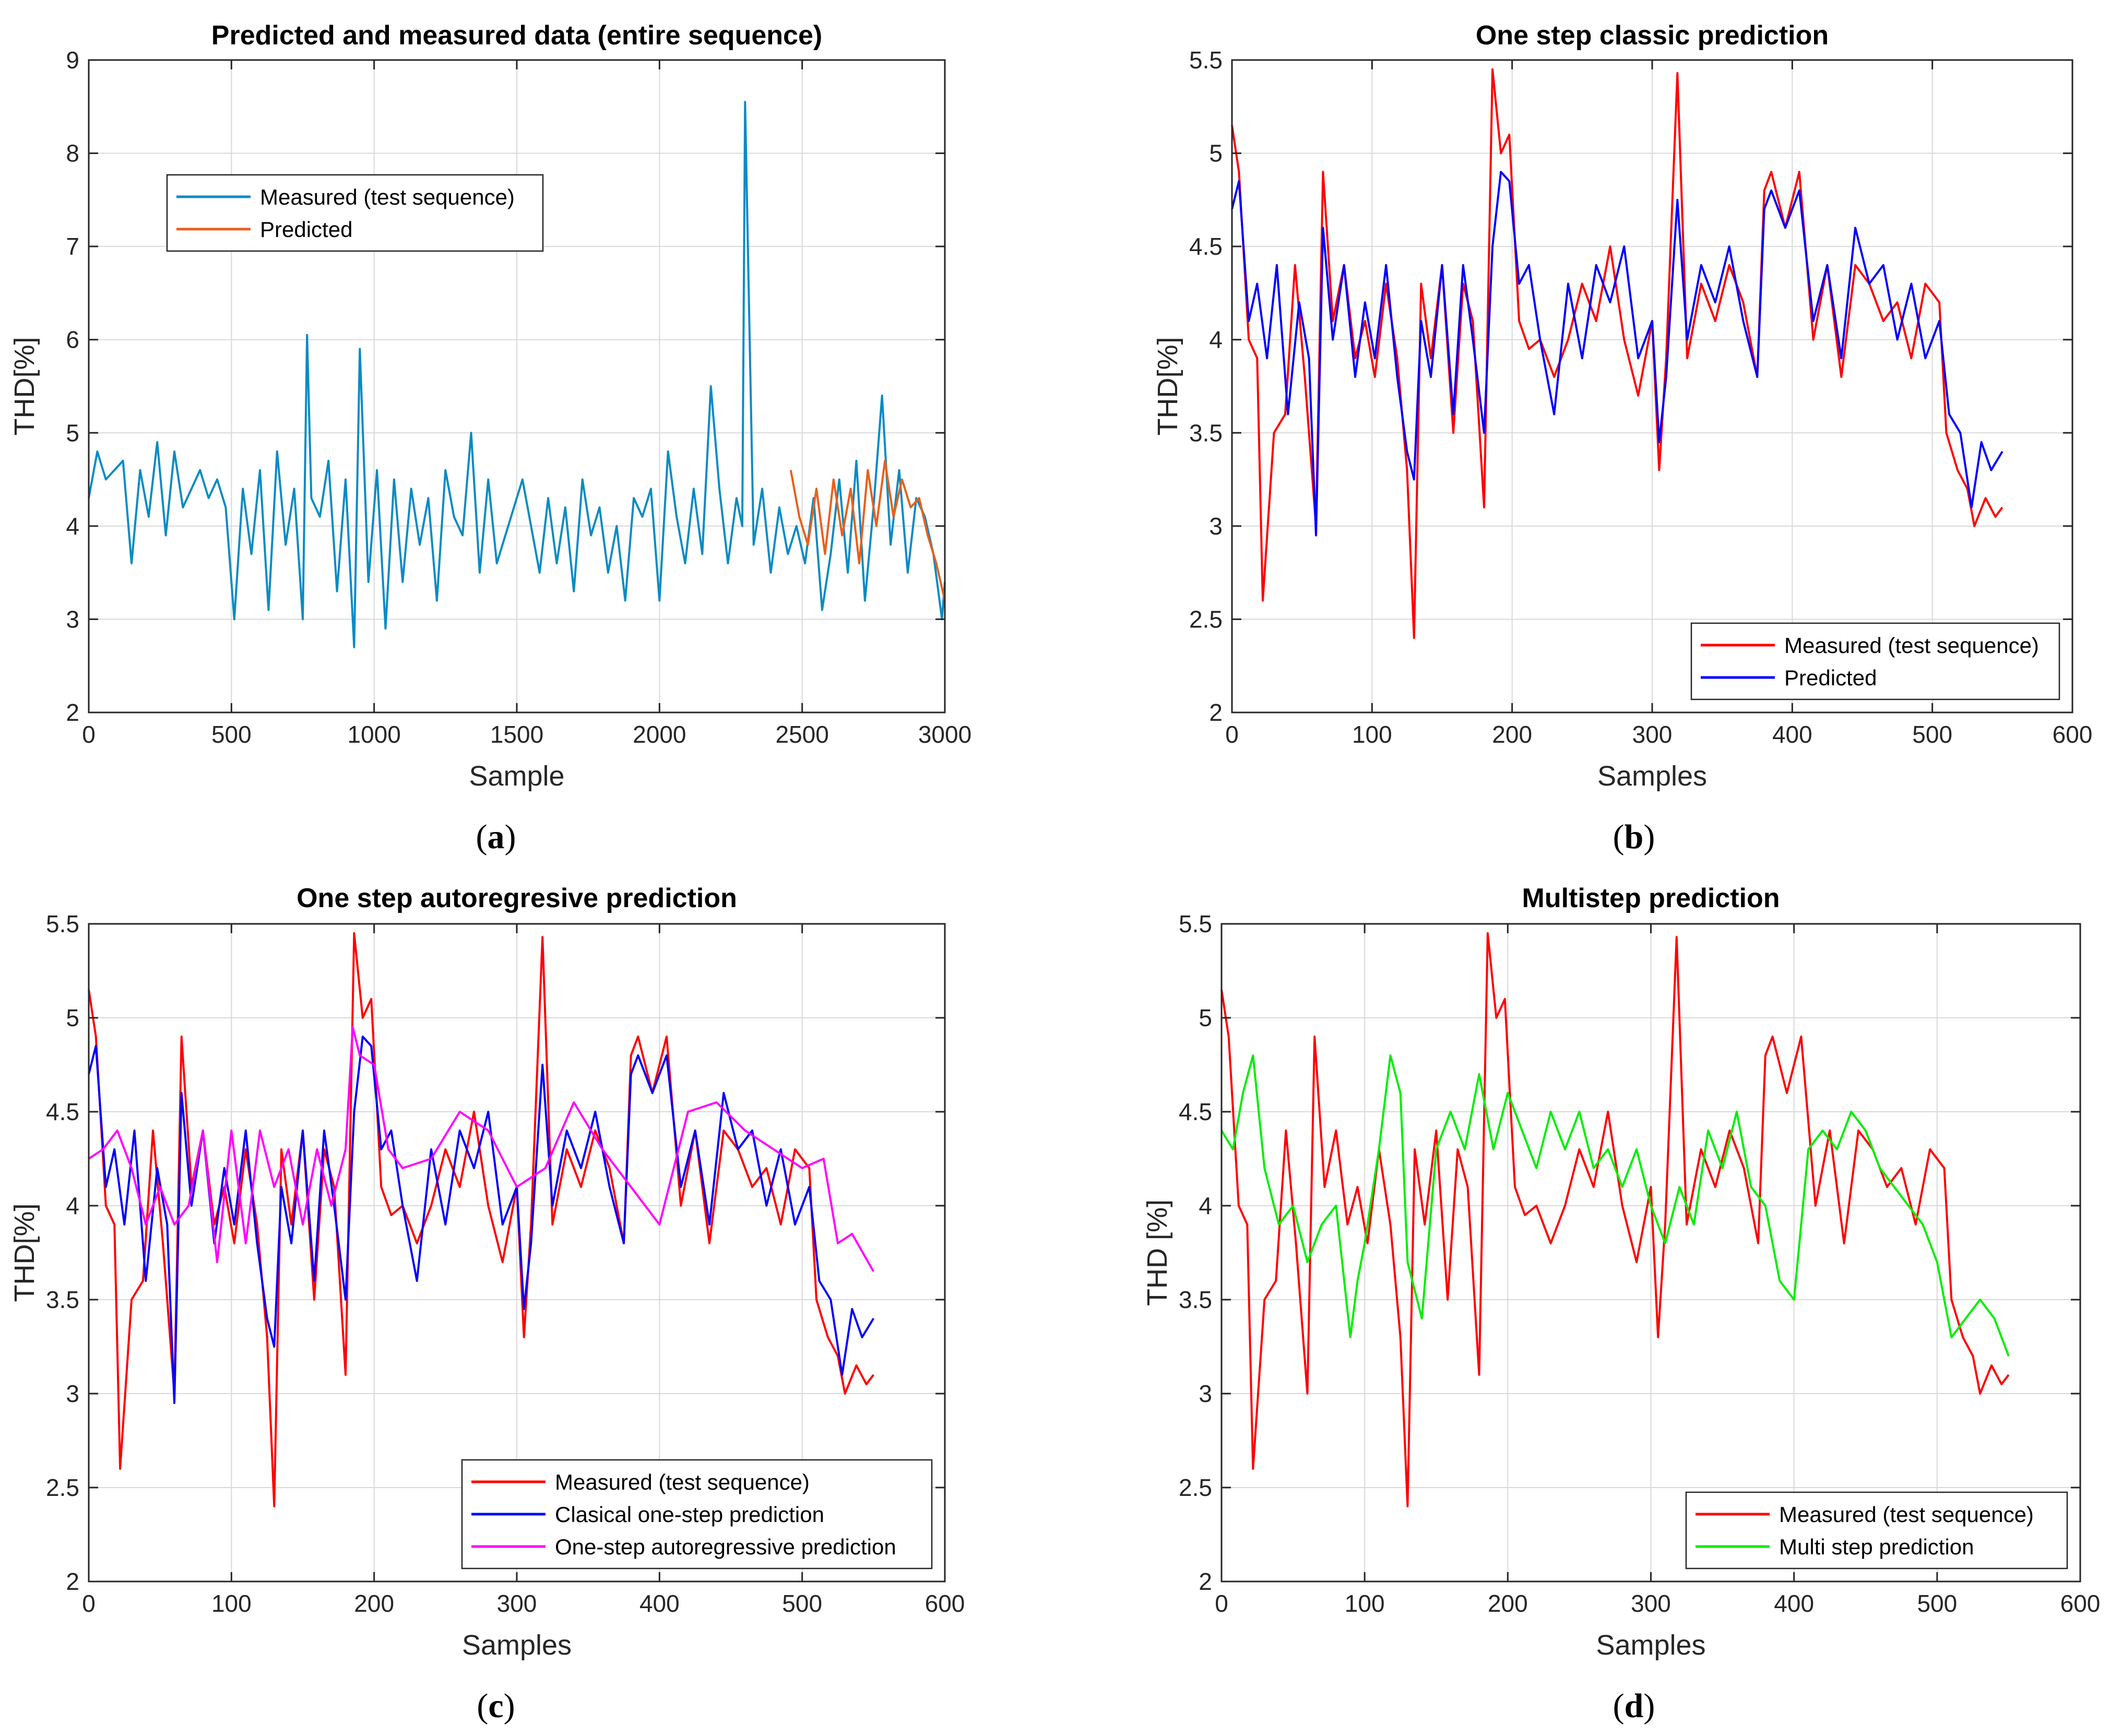 This screenshot has width=2122, height=1736. I want to click on x-axis-label: Sample, so click(516, 776).